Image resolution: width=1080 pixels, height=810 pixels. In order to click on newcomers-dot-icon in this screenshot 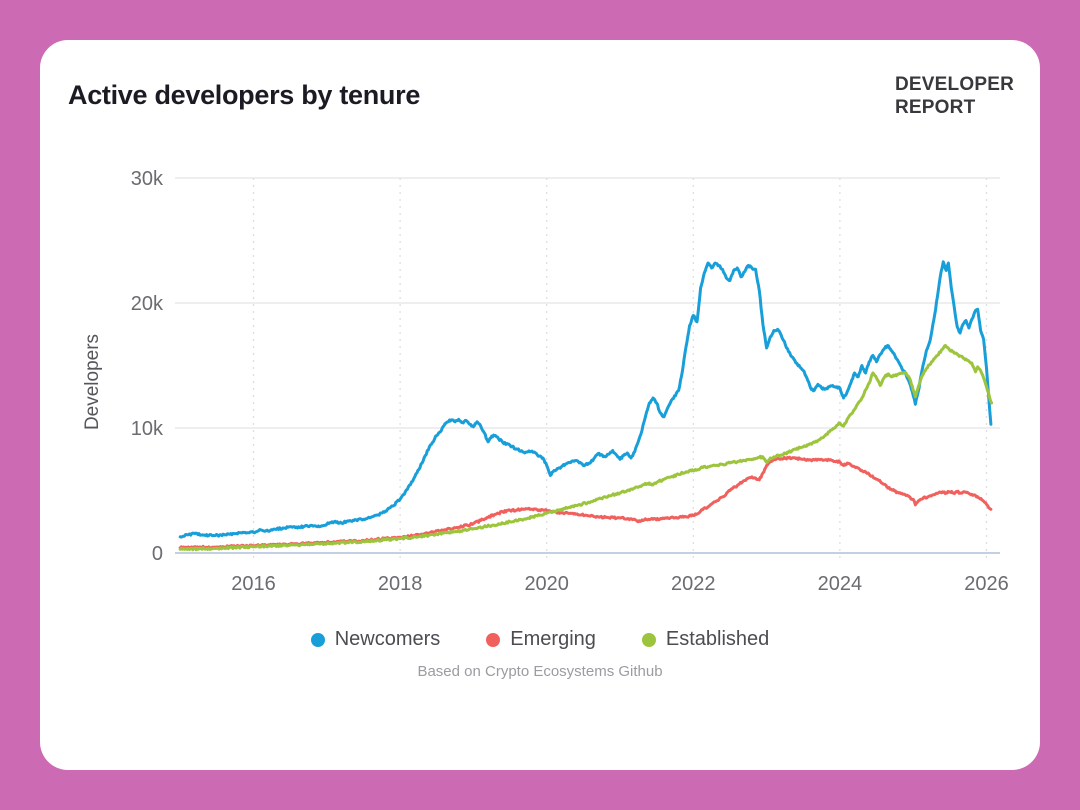, I will do `click(317, 639)`.